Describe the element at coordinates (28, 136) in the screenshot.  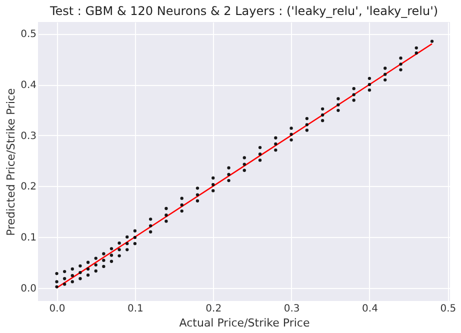
I see `y-tick-label: 0.3` at that location.